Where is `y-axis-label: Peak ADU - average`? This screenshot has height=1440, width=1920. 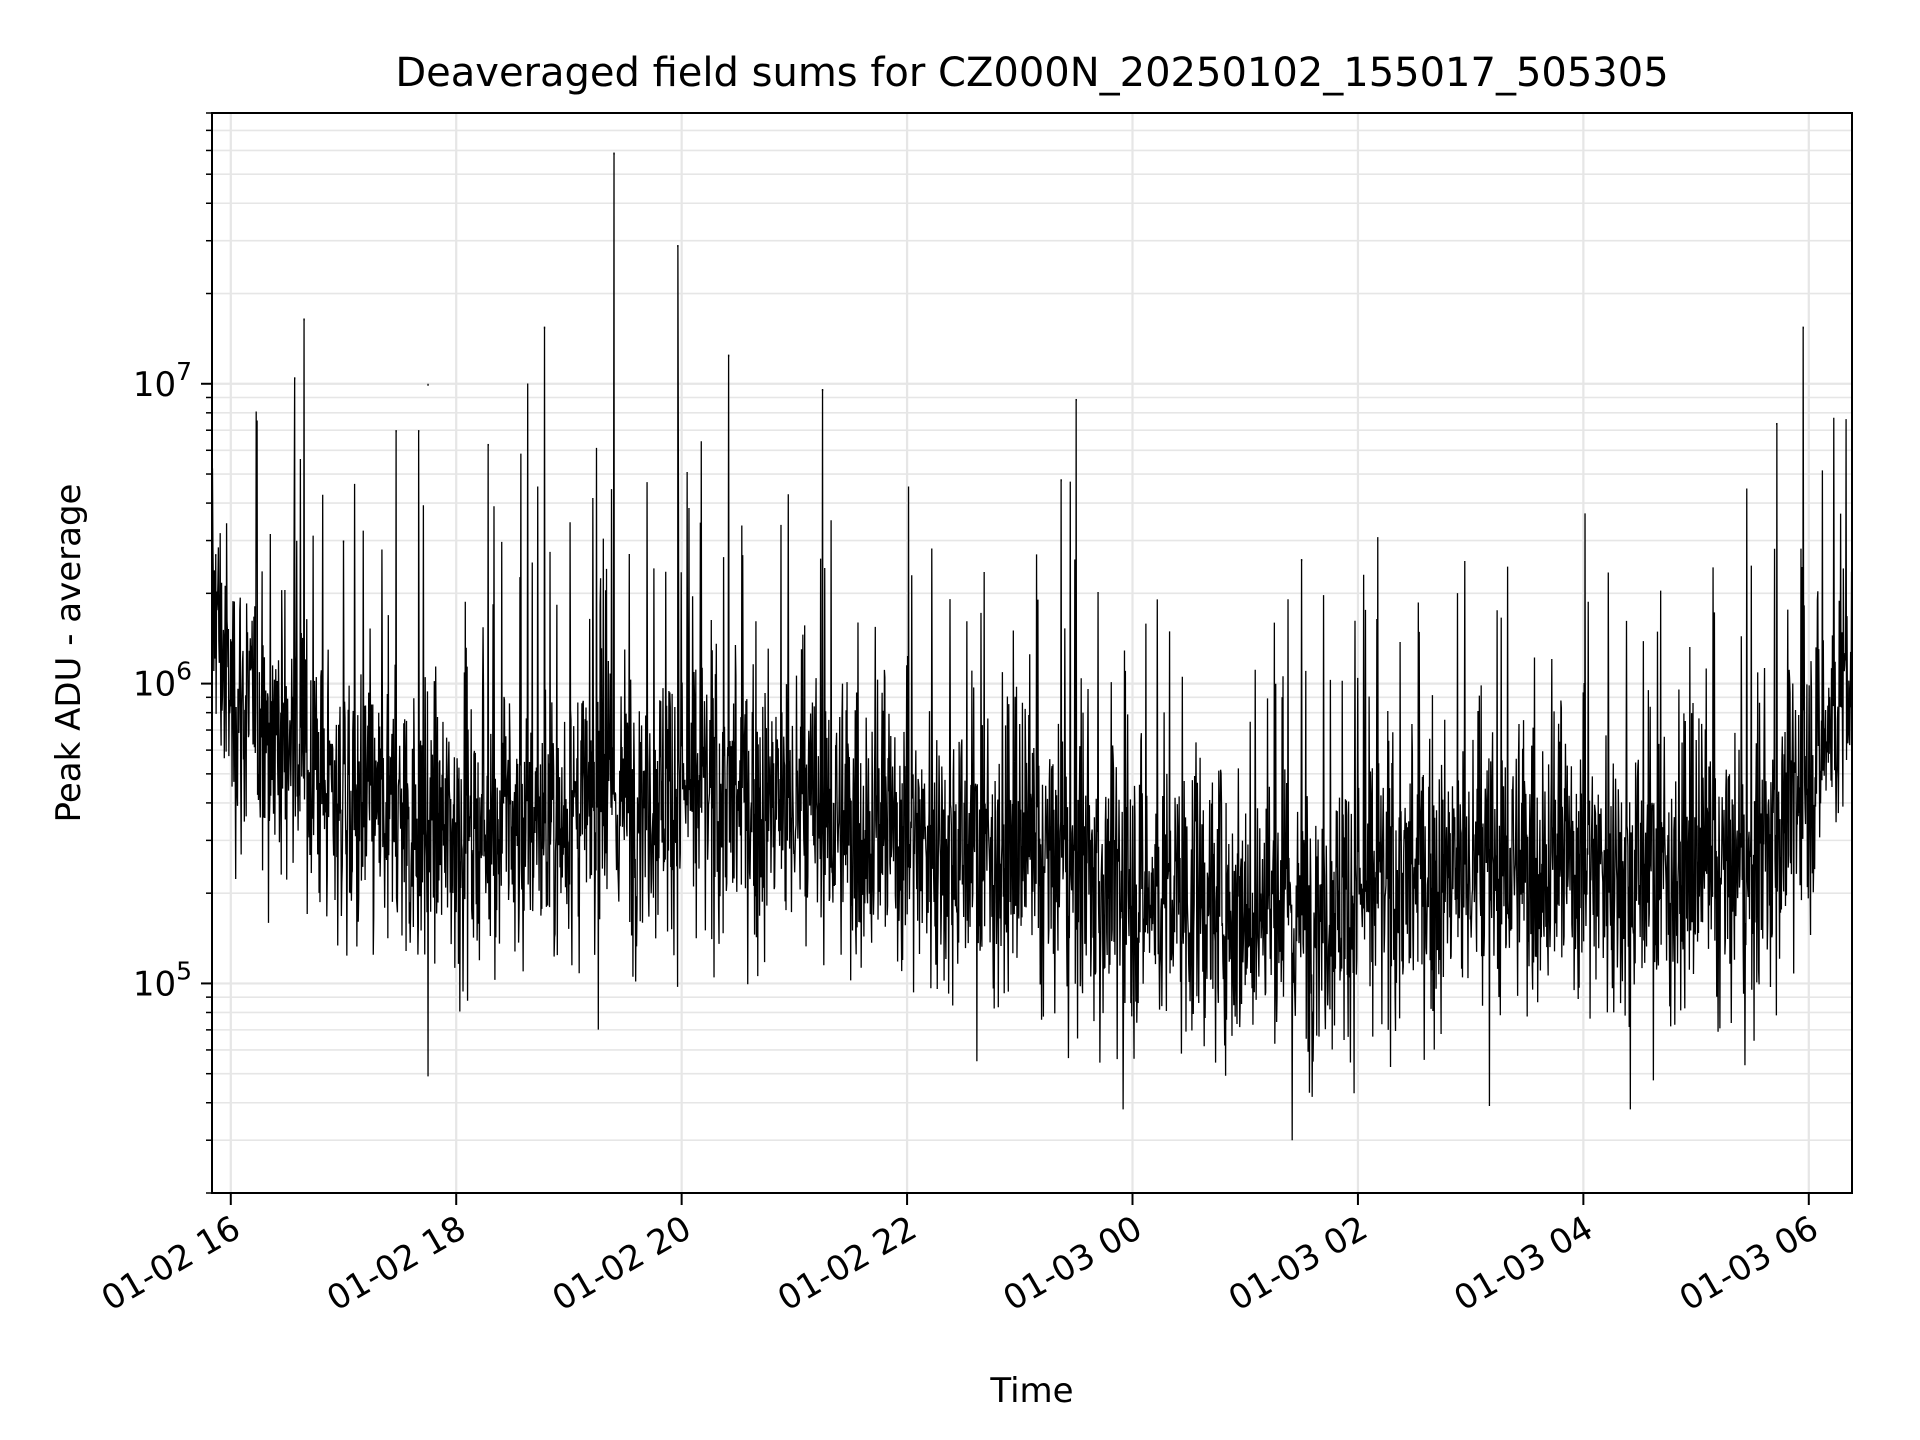
y-axis-label: Peak ADU - average is located at coordinates (69, 653).